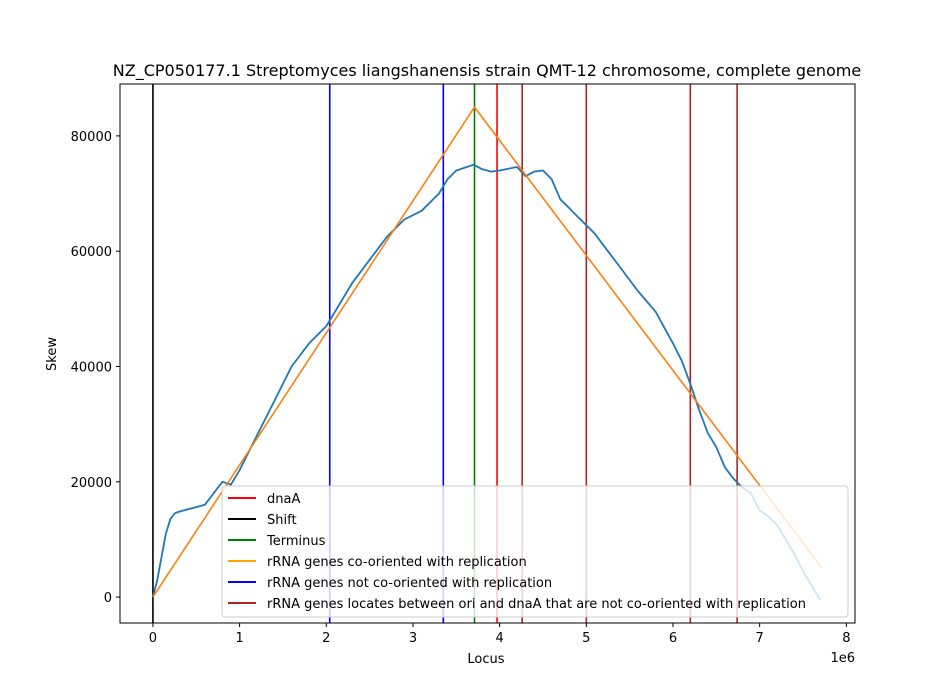  Describe the element at coordinates (673, 638) in the screenshot. I see `x-tick-label-6: 6` at that location.